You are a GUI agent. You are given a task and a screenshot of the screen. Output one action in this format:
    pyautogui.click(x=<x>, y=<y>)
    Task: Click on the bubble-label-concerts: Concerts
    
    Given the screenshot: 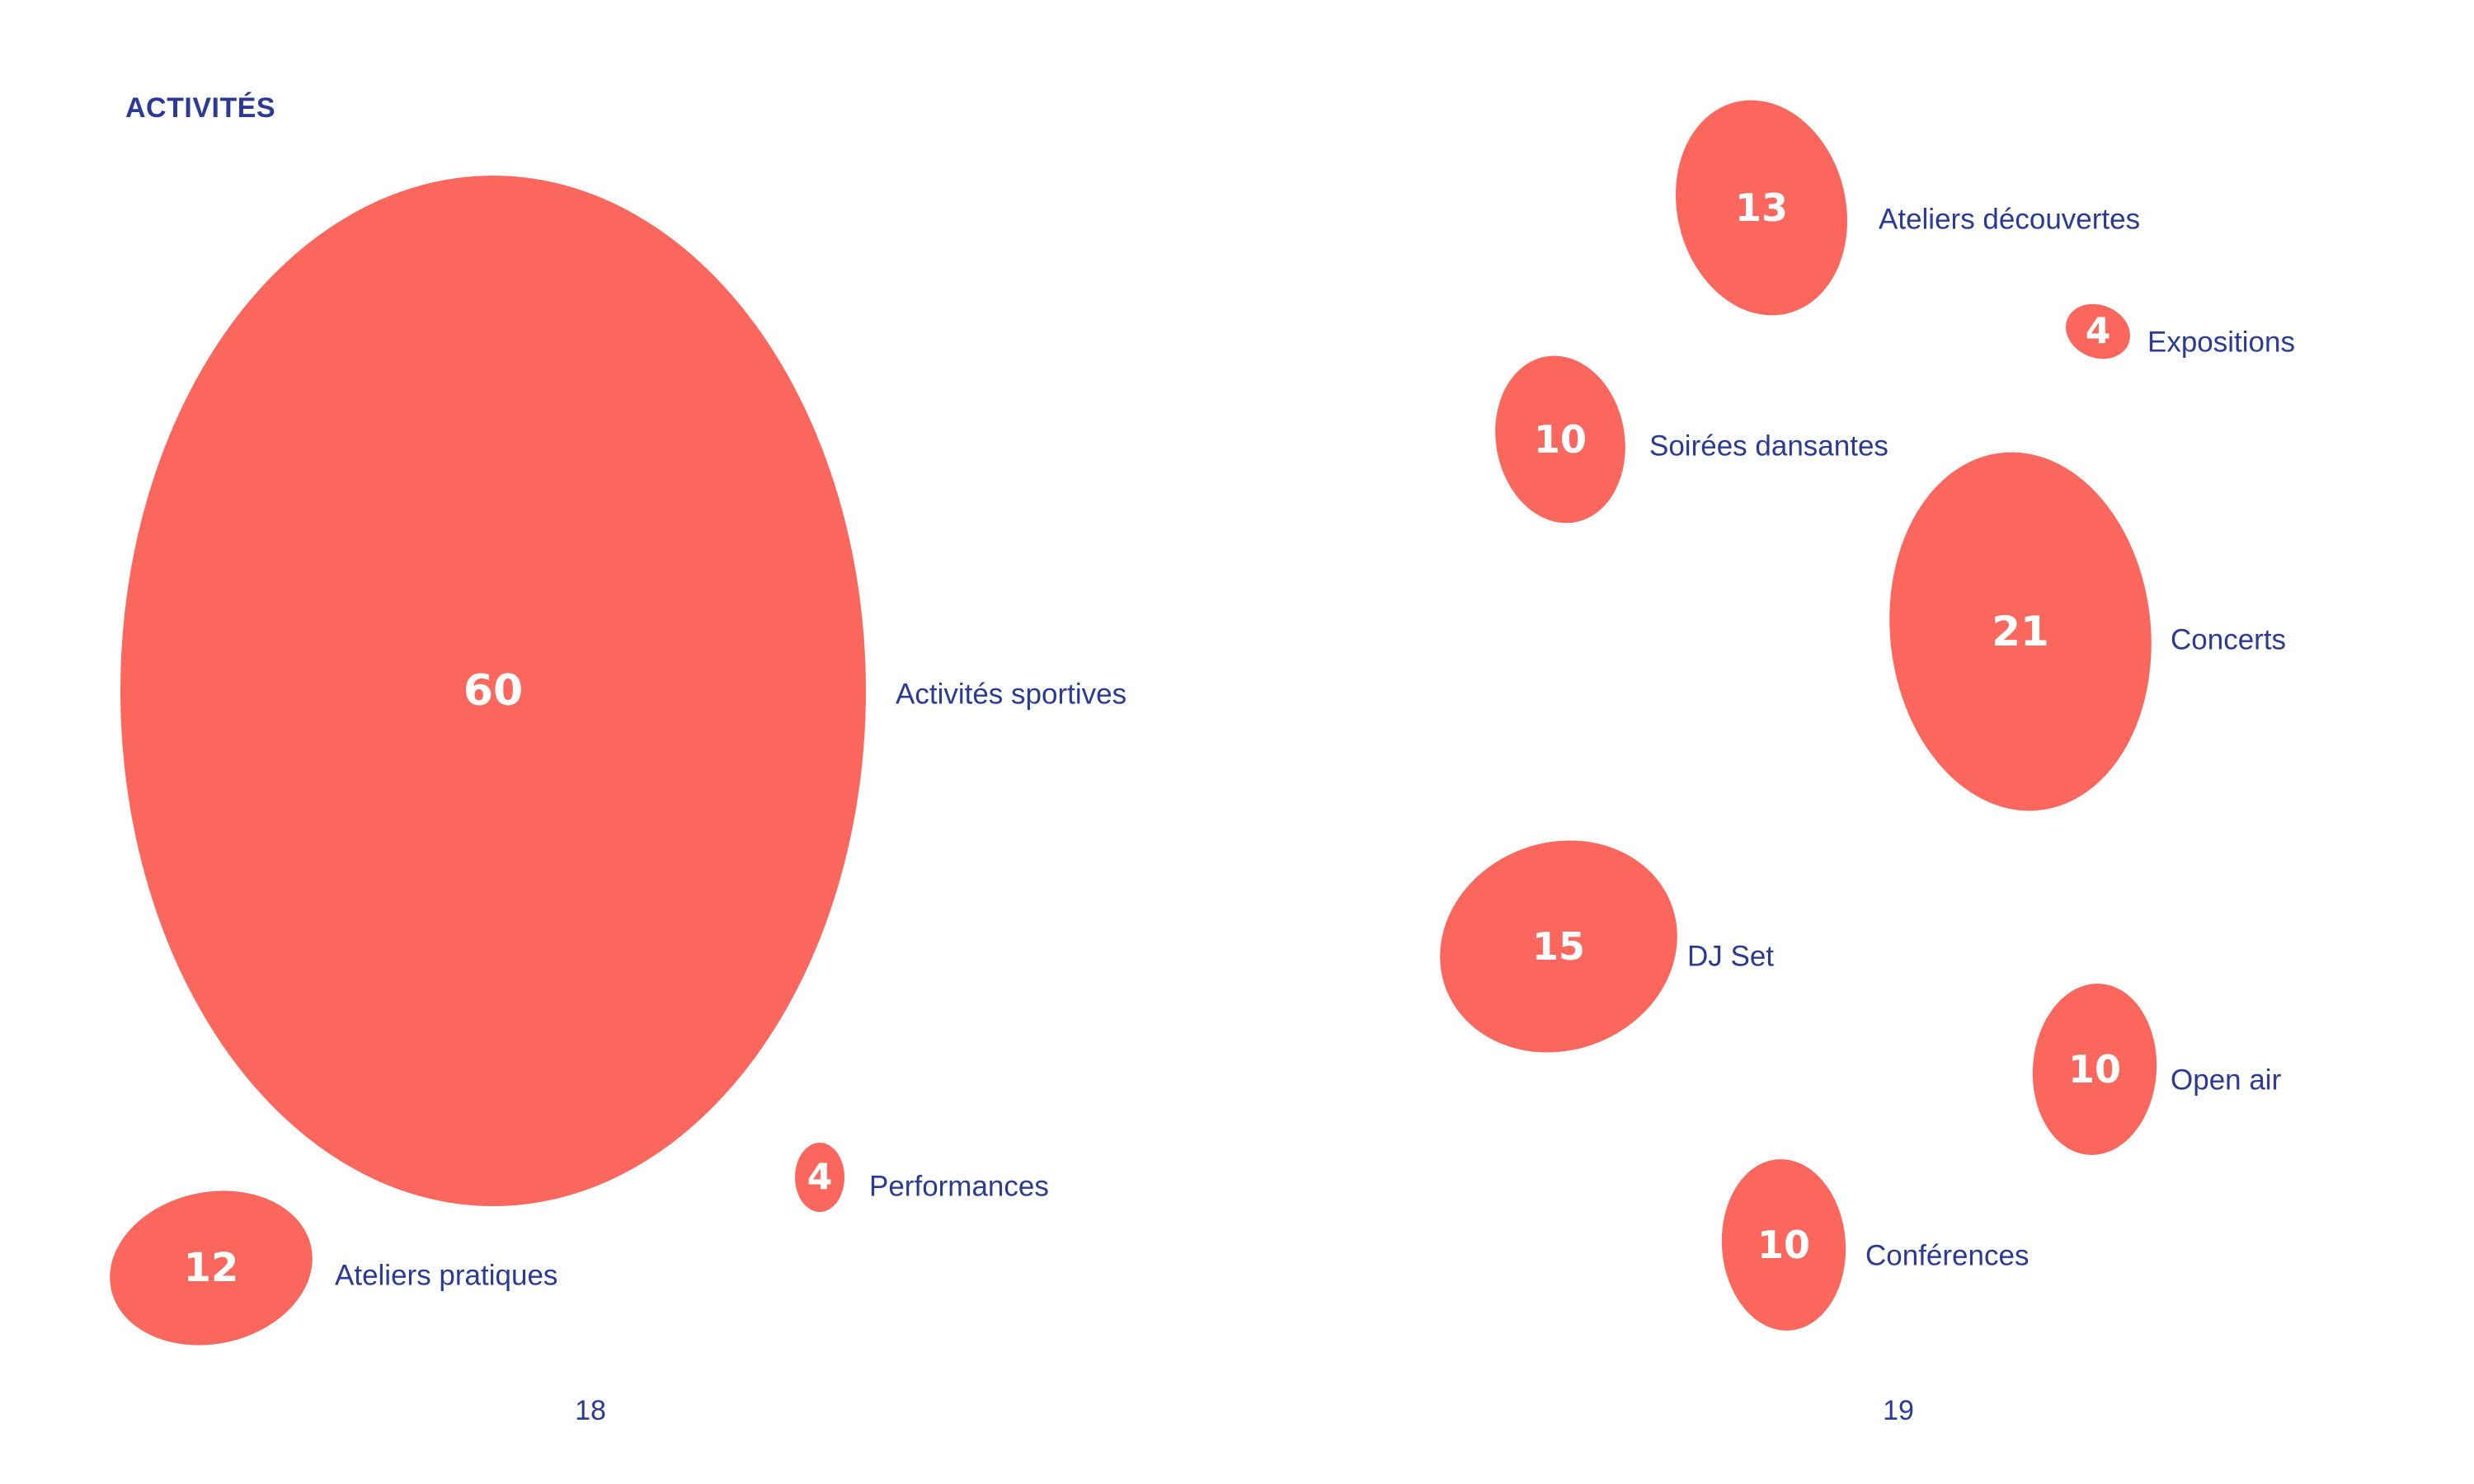 What is the action you would take?
    pyautogui.click(x=2228, y=640)
    